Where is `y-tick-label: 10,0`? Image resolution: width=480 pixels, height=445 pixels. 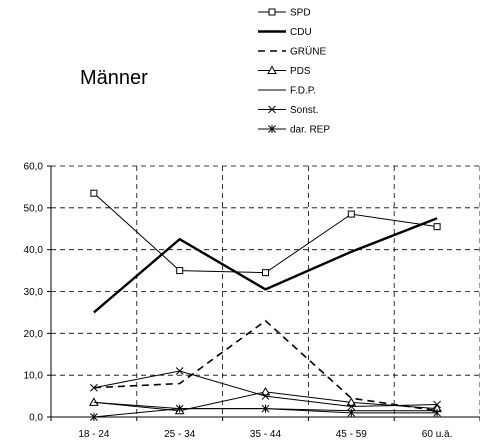 y-tick-label: 10,0 is located at coordinates (34, 376).